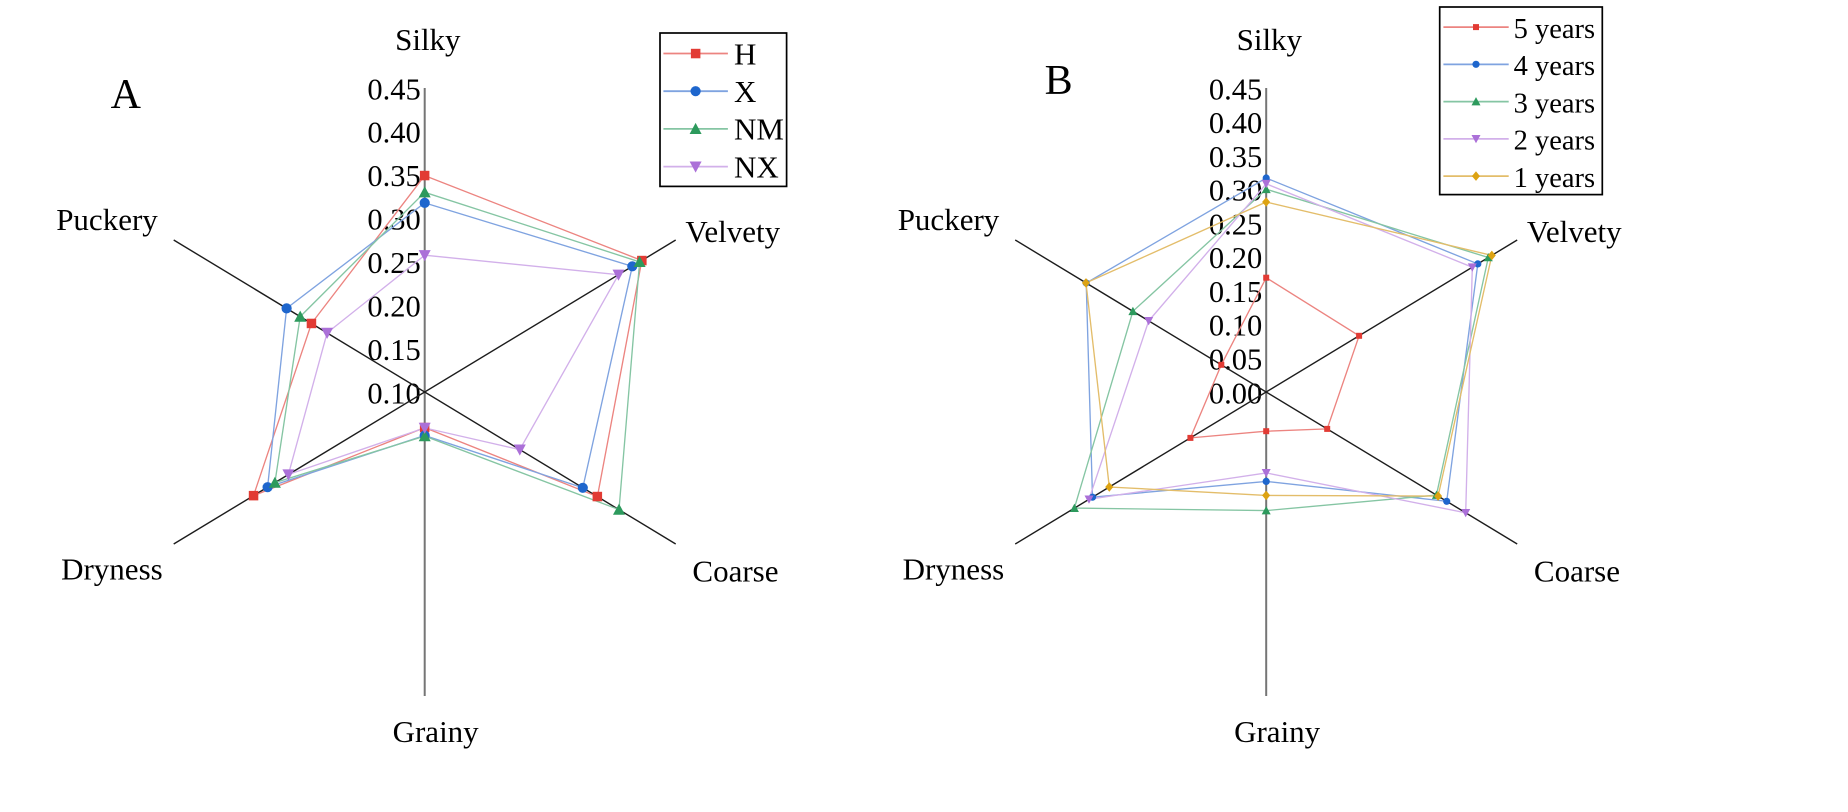 The image size is (1848, 812). I want to click on svg-text: X, so click(745, 91).